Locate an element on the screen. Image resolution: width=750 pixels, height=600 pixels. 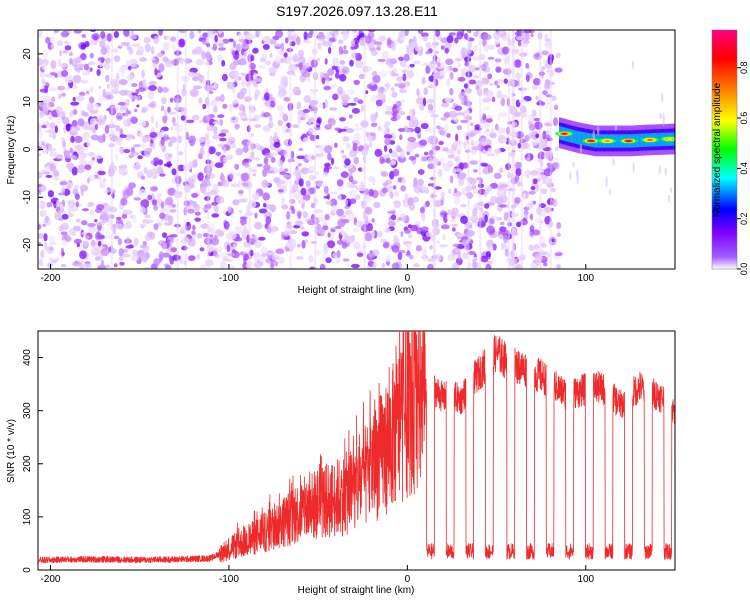
colorbar-tick-1-label: 0.2 is located at coordinates (744, 218).